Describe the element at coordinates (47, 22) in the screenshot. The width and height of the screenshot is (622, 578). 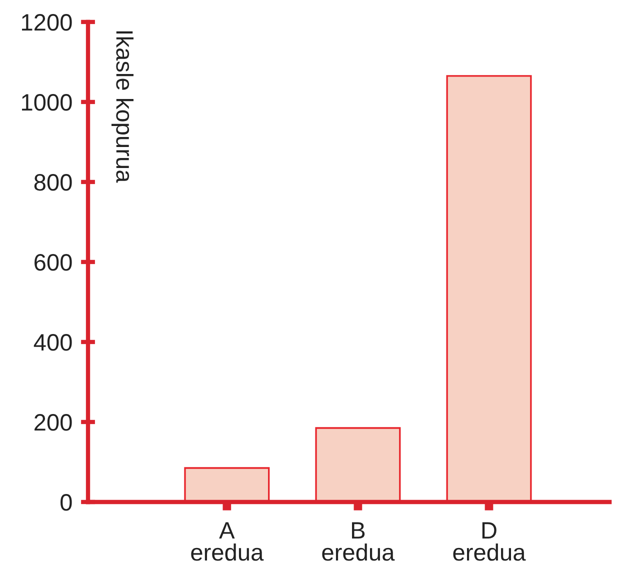
I see `y-tick-label: 1200` at that location.